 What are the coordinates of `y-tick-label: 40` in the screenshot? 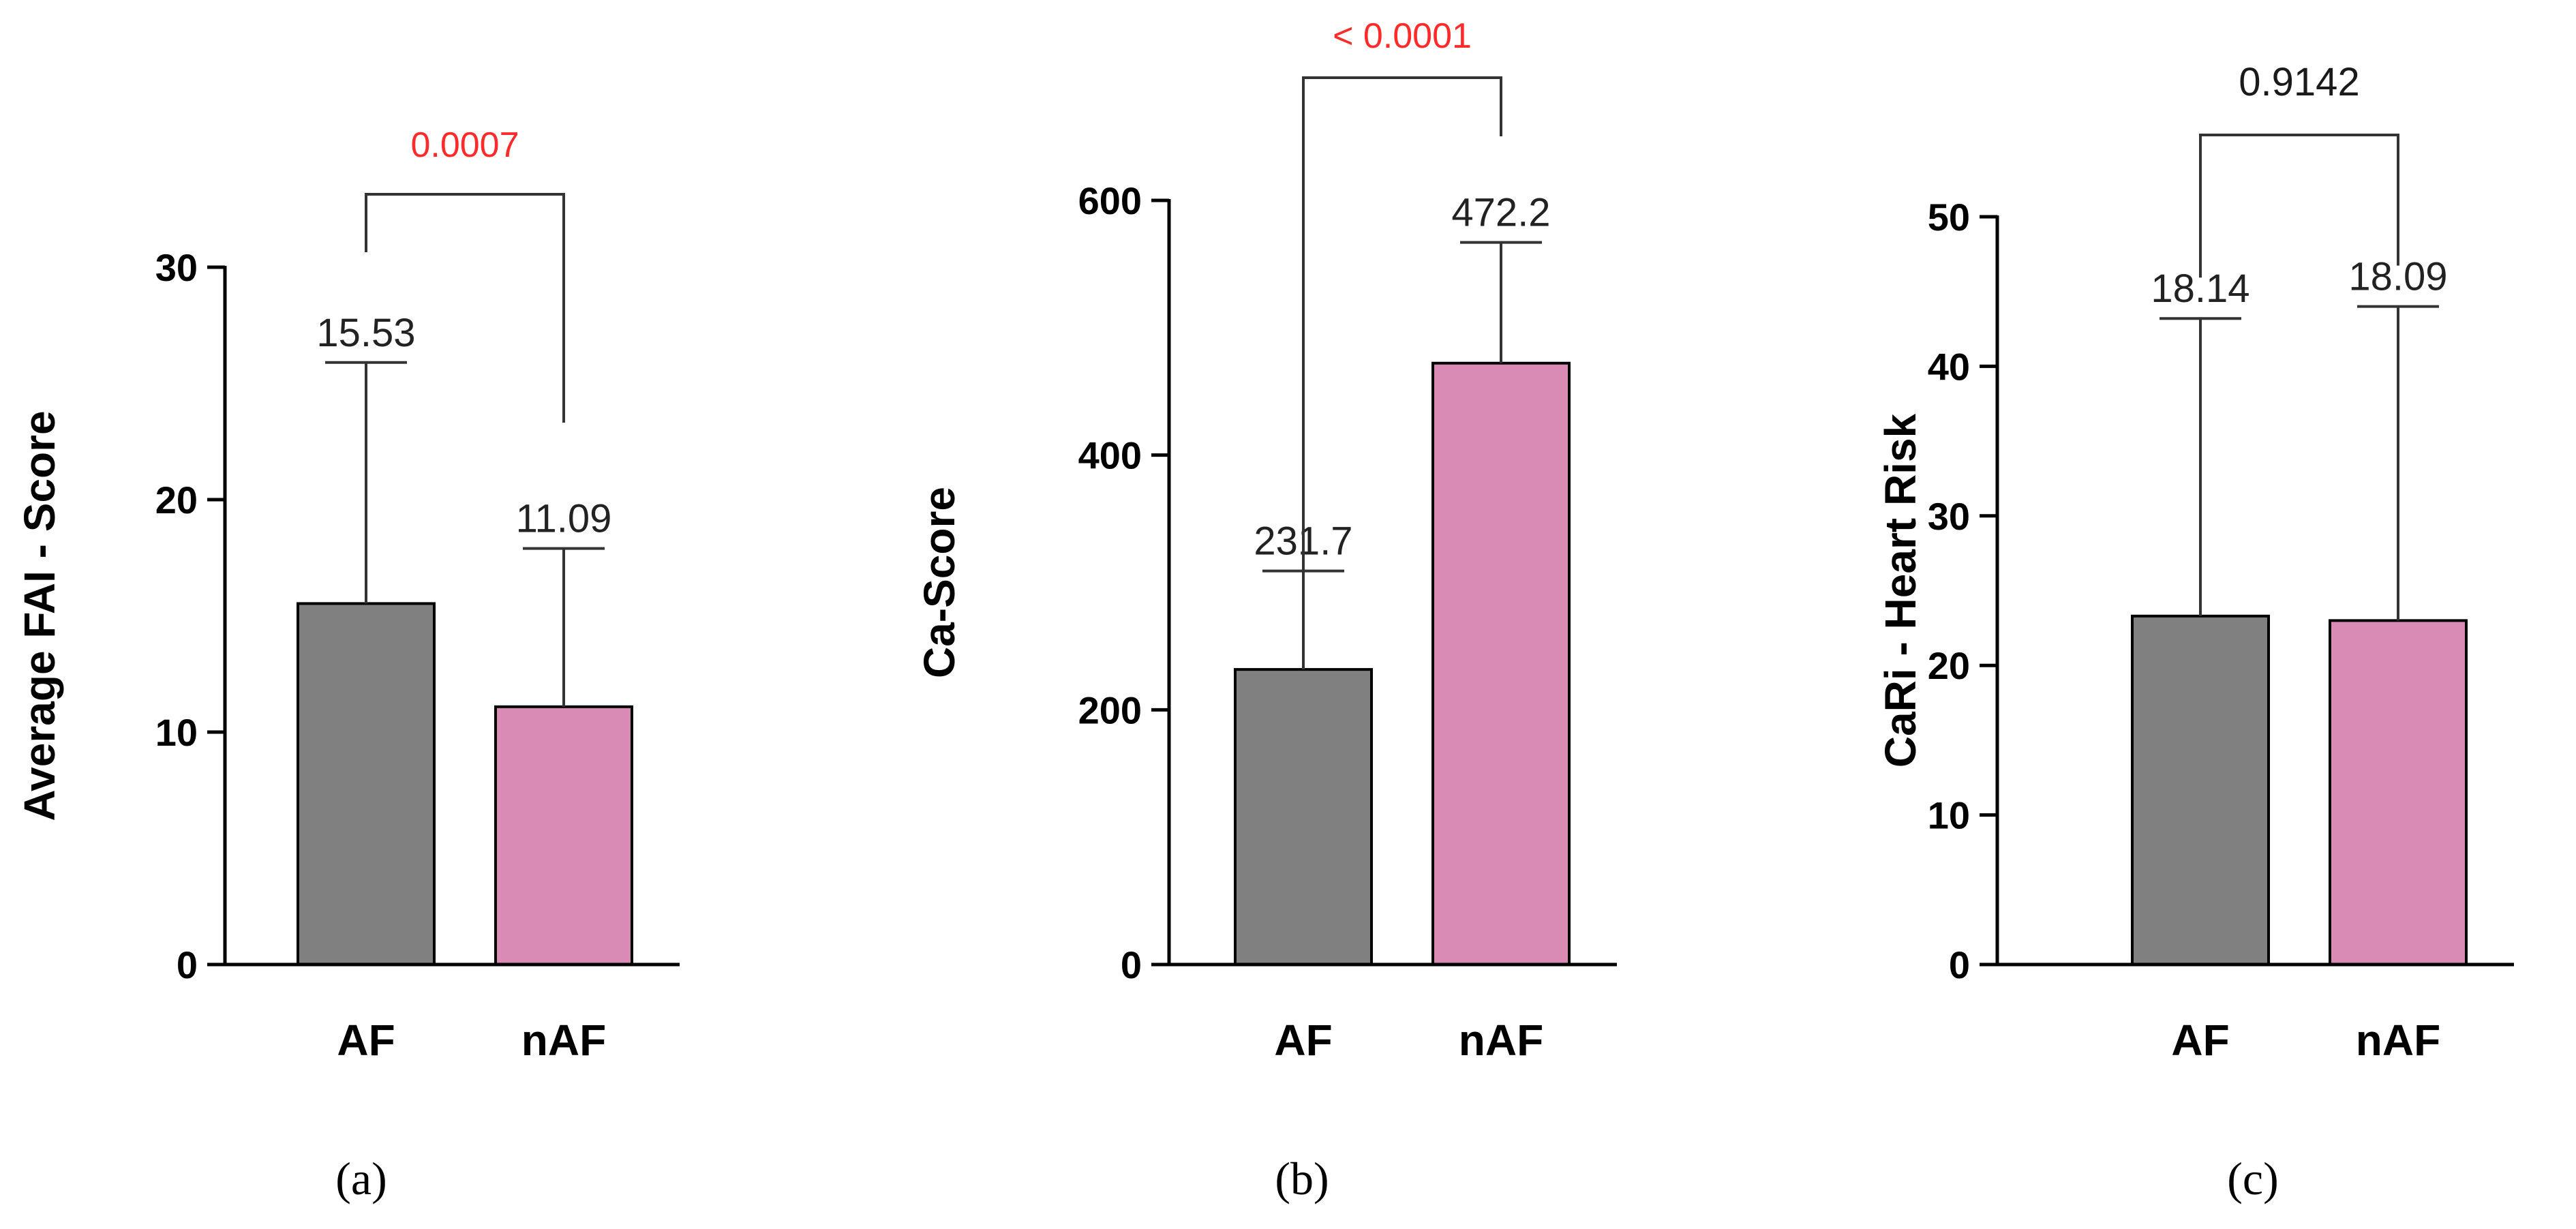 It's located at (1949, 366).